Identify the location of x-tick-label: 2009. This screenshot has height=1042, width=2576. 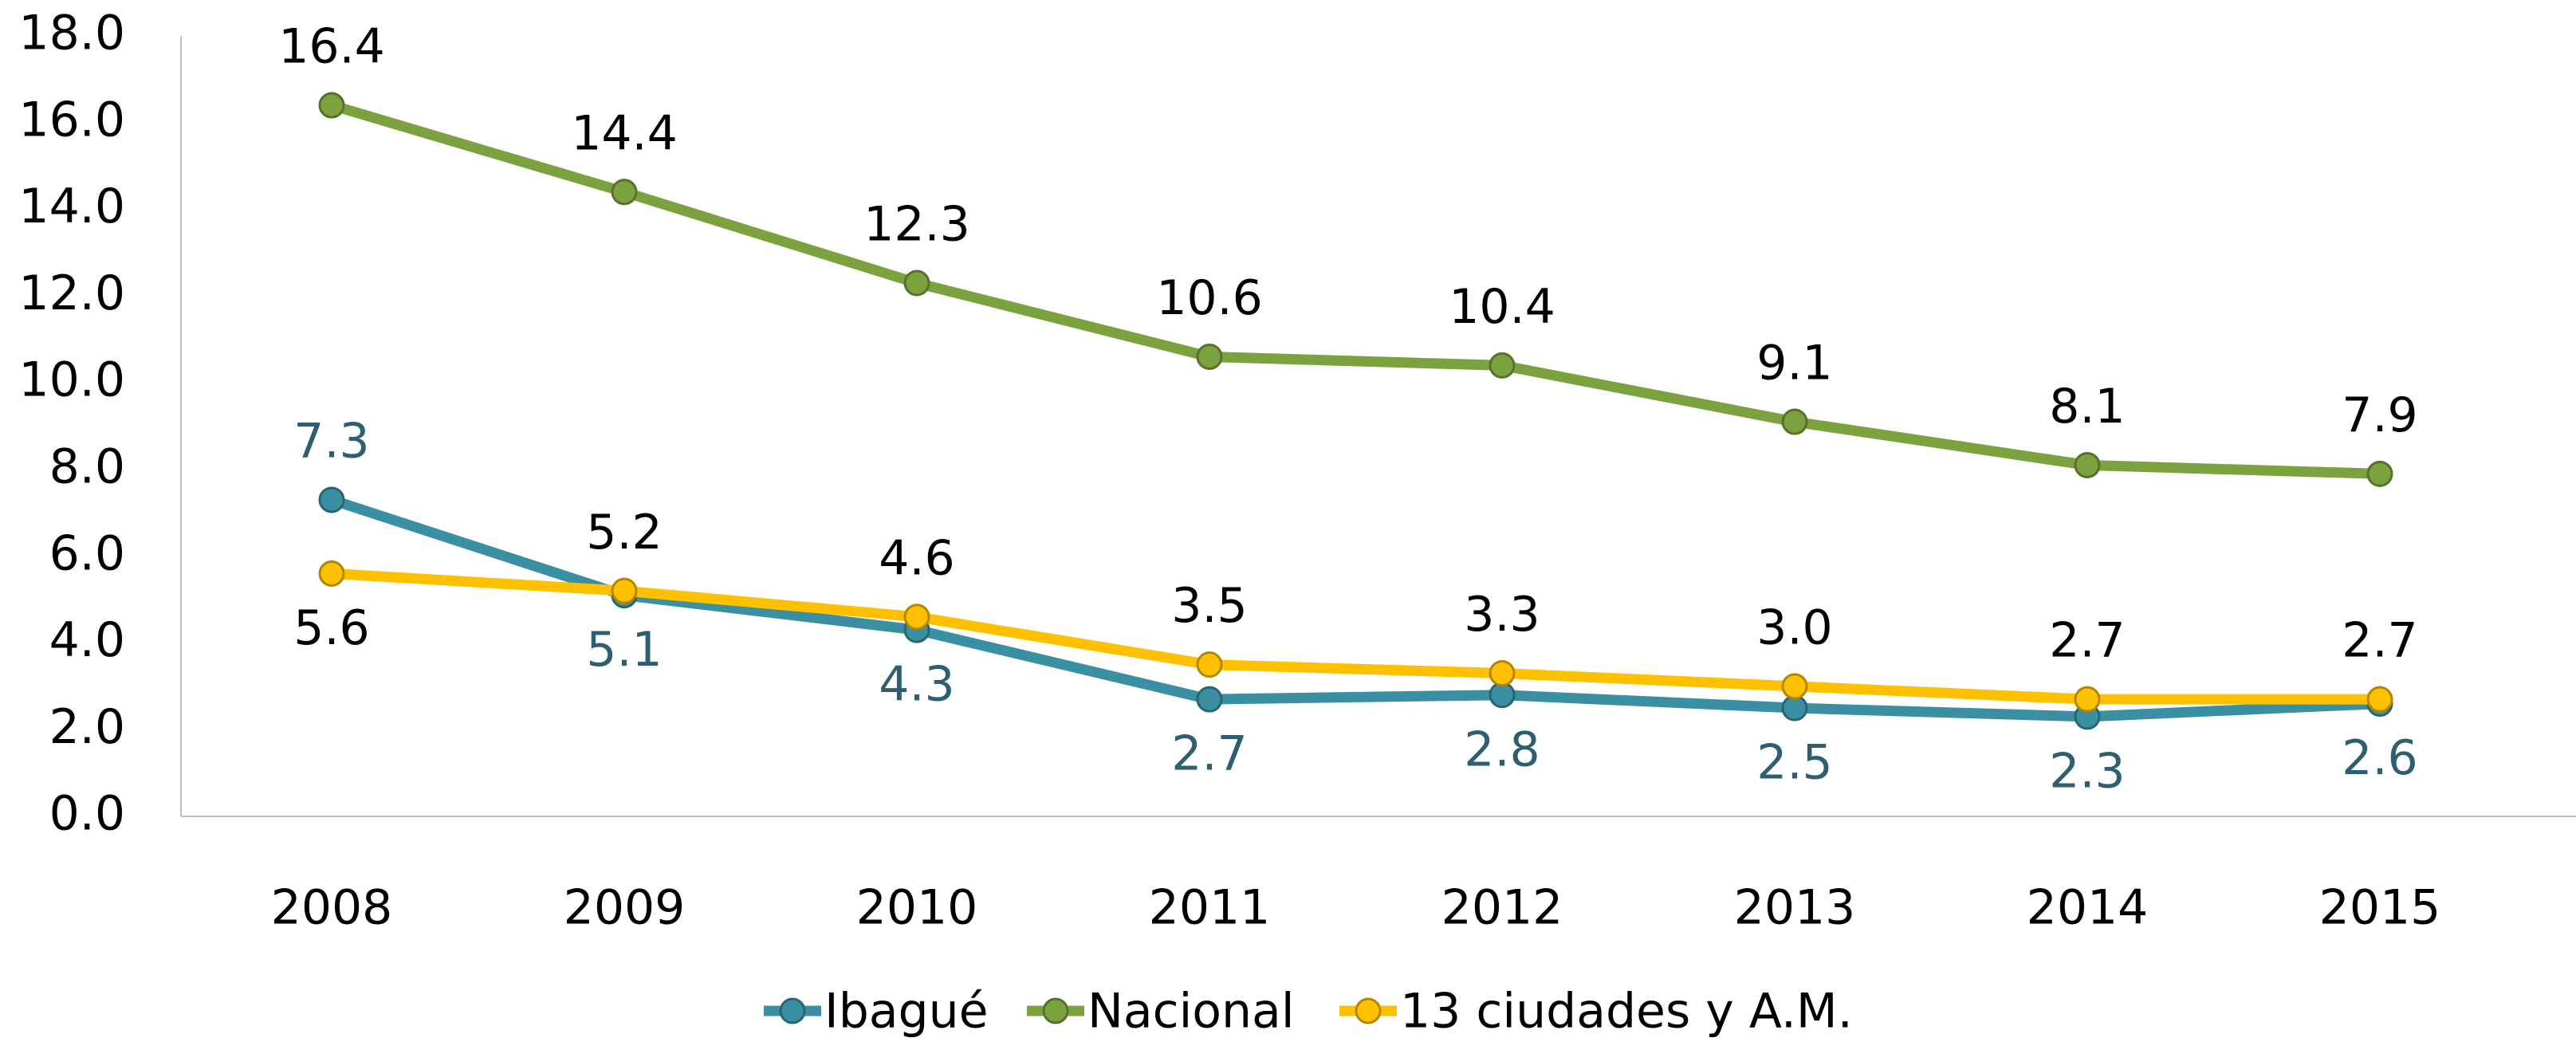
(625, 908).